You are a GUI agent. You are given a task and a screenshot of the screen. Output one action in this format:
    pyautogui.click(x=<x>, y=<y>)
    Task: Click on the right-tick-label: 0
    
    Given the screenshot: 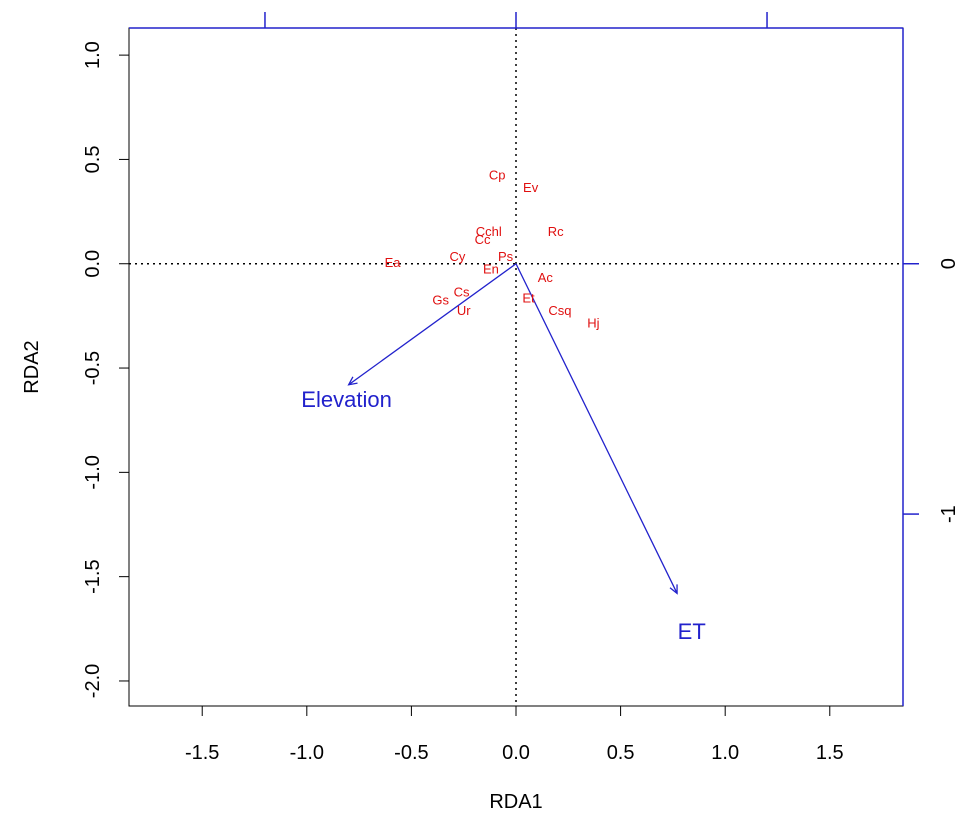 What is the action you would take?
    pyautogui.click(x=949, y=263)
    